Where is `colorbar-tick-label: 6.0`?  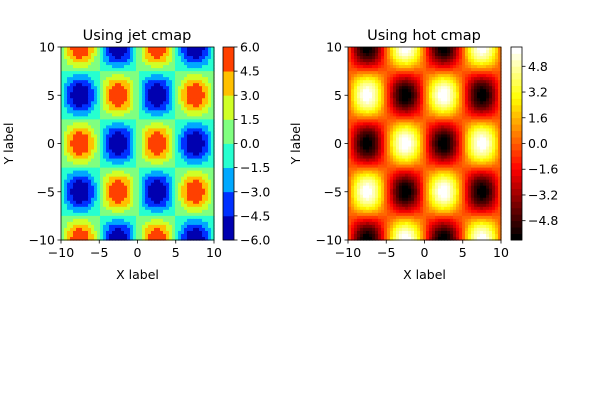
colorbar-tick-label: 6.0 is located at coordinates (250, 47).